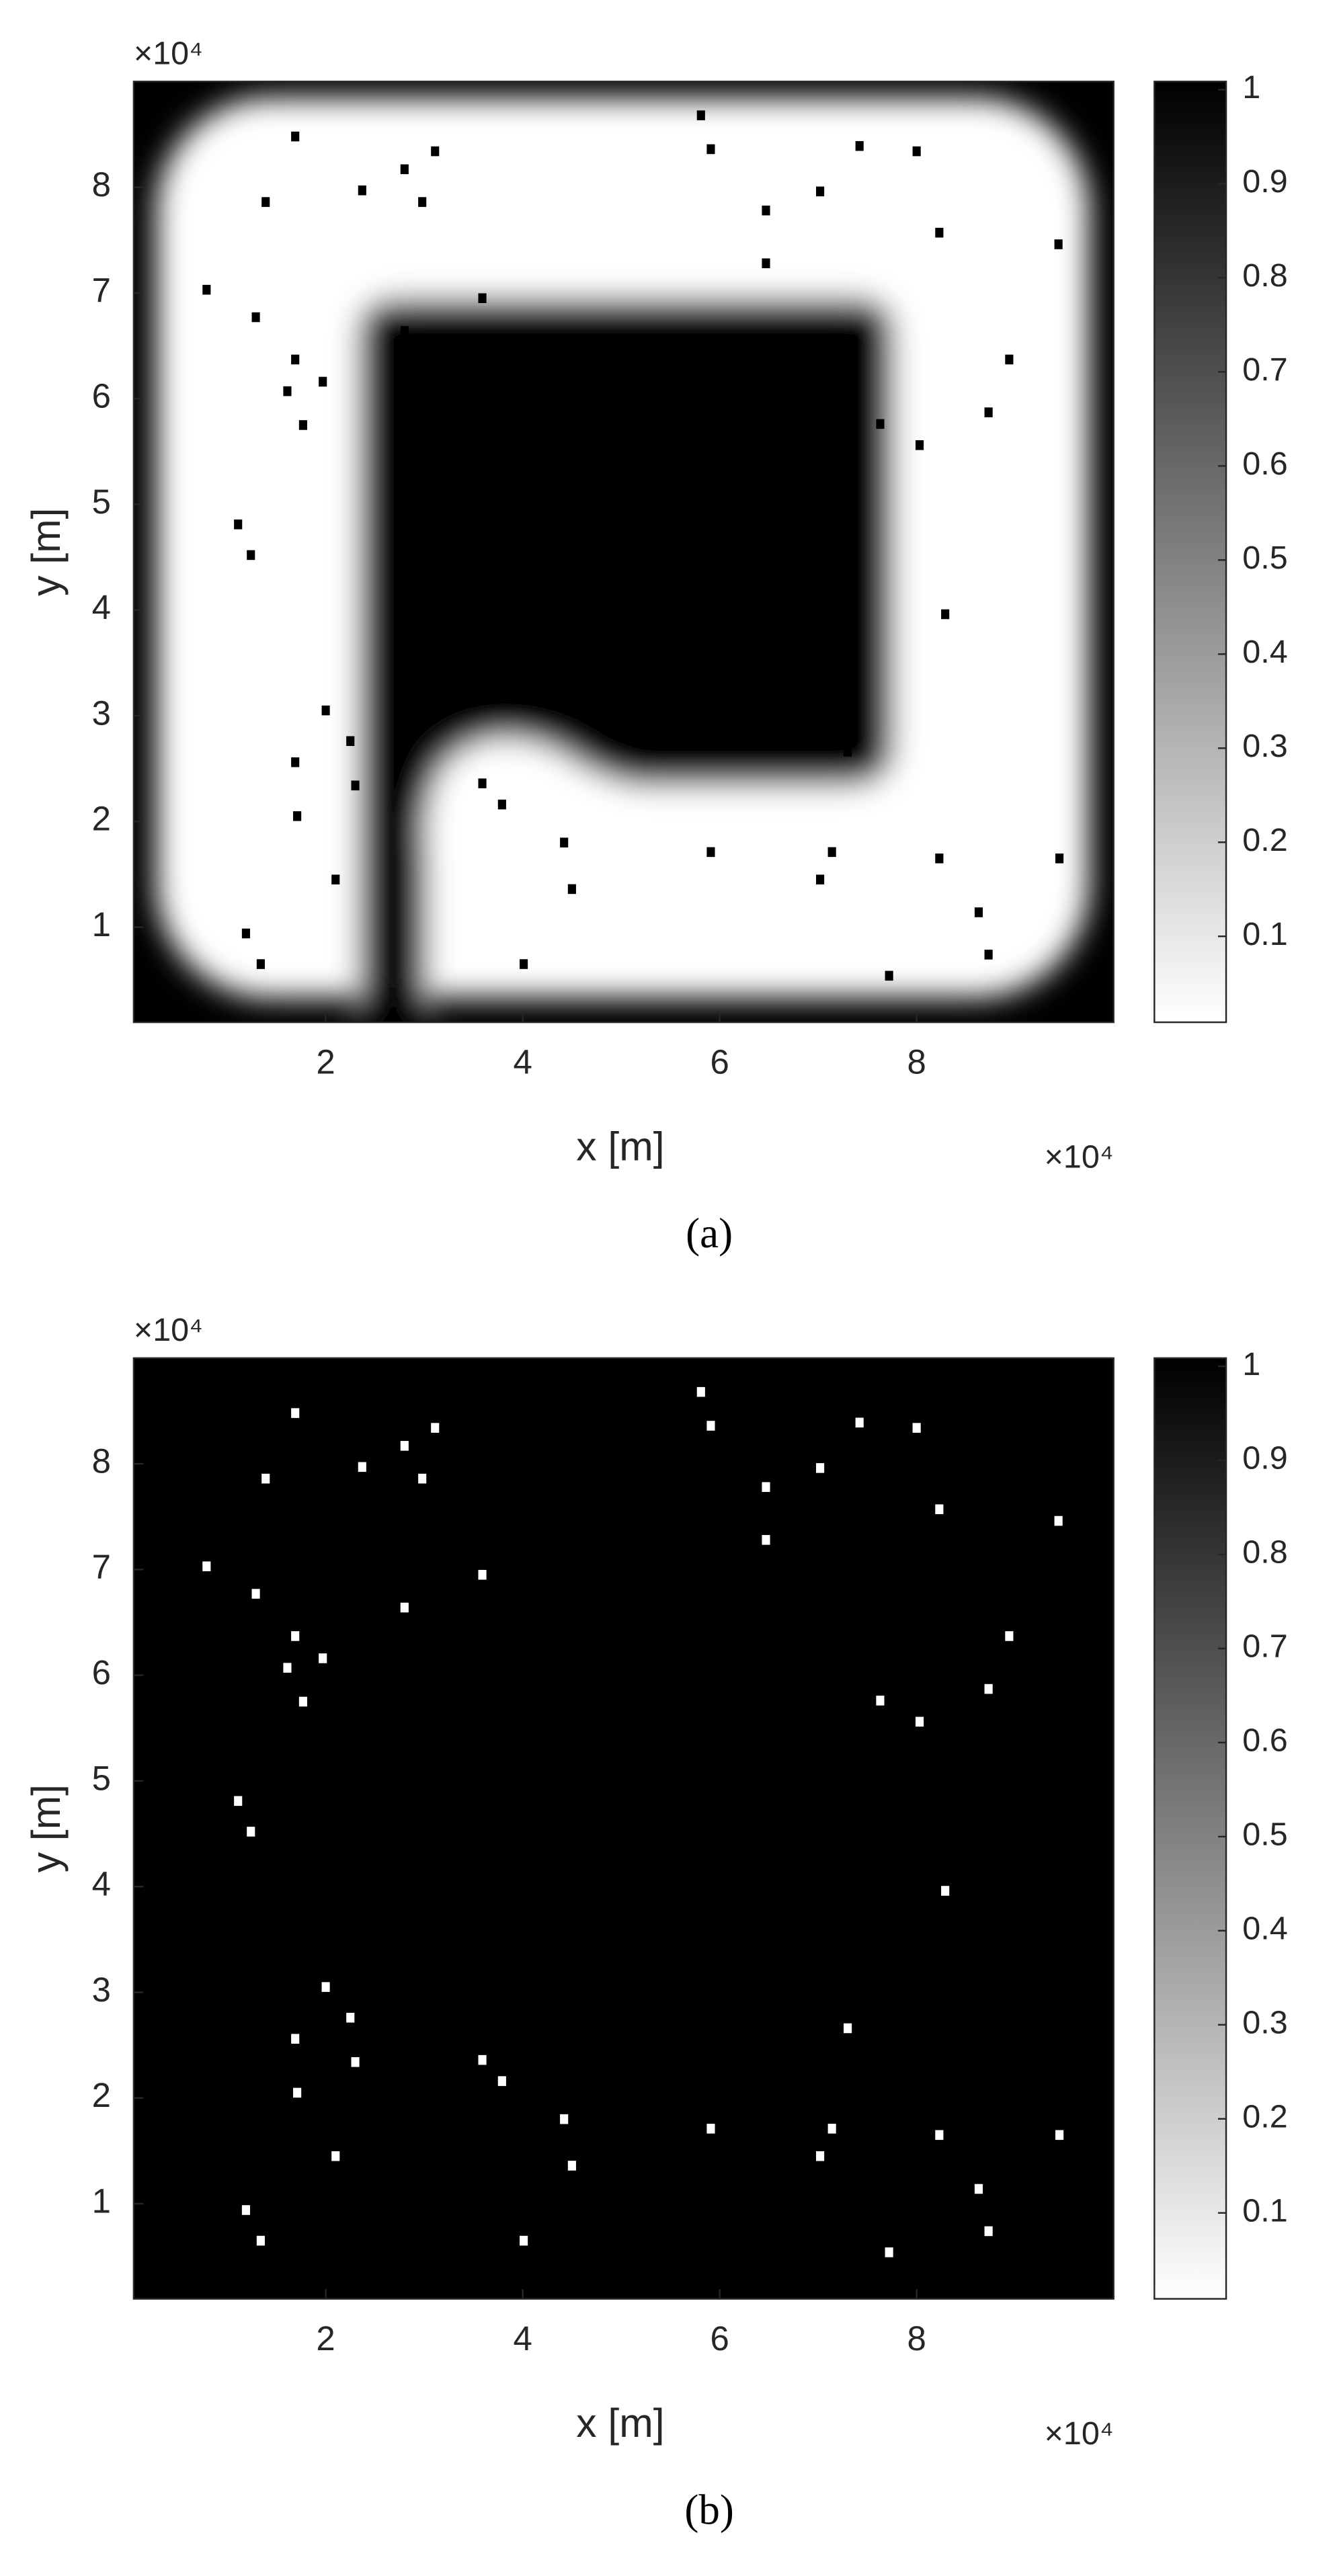  Describe the element at coordinates (102, 184) in the screenshot. I see `y-tick-label: 8` at that location.